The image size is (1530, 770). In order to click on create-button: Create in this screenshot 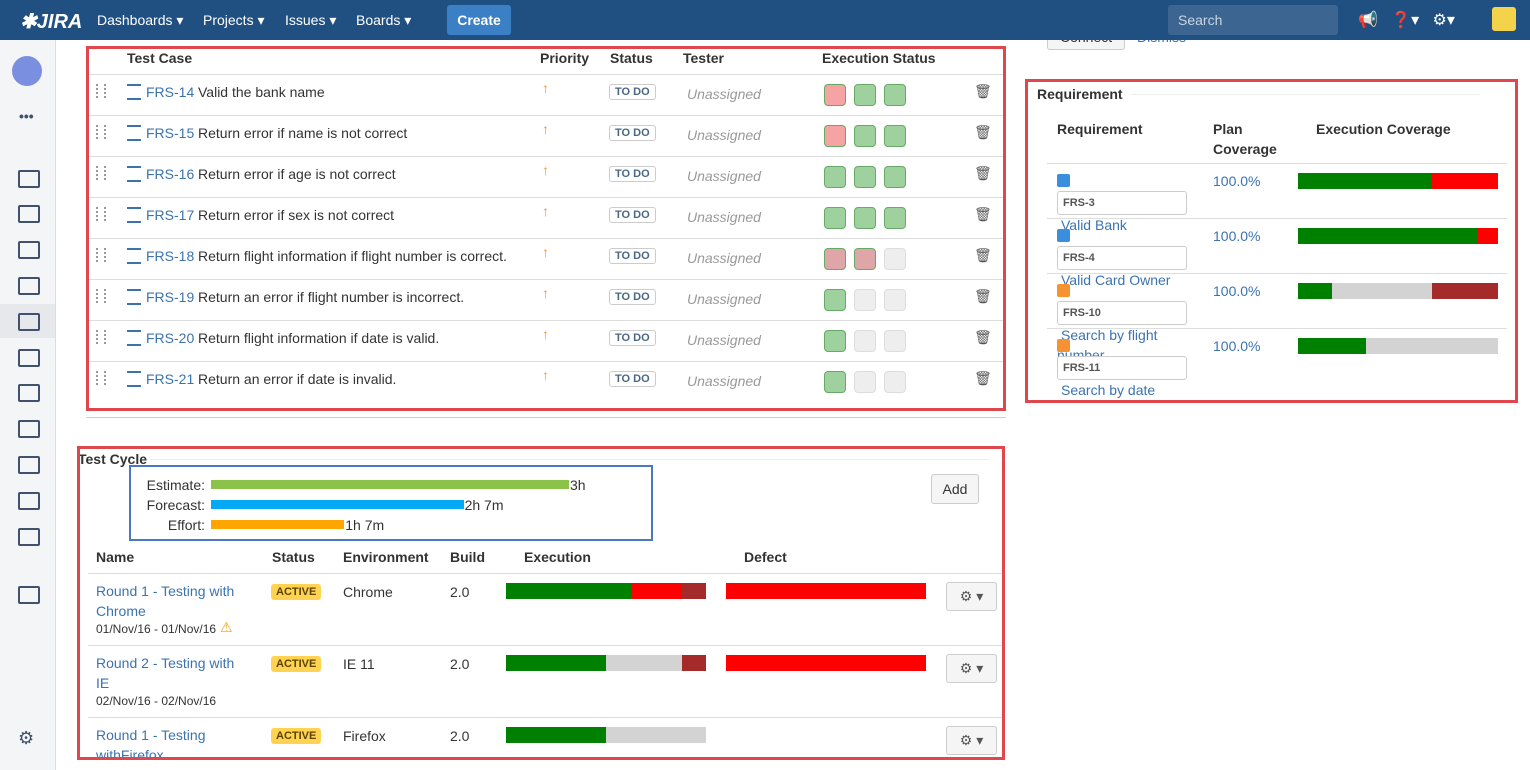, I will do `click(479, 20)`.